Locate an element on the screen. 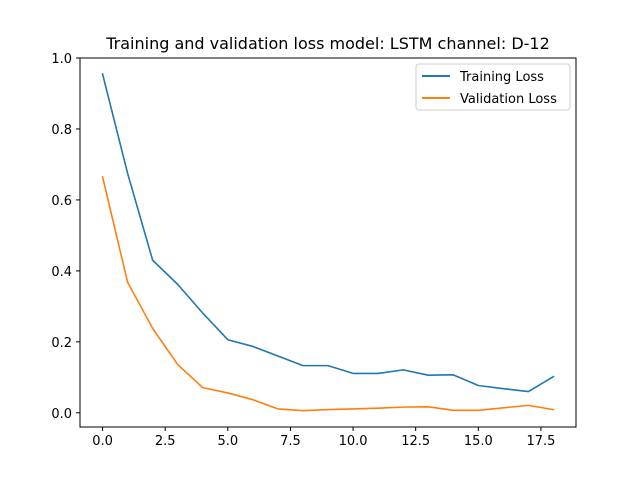 The image size is (640, 480). x-tick-label: 0.0 is located at coordinates (102, 441).